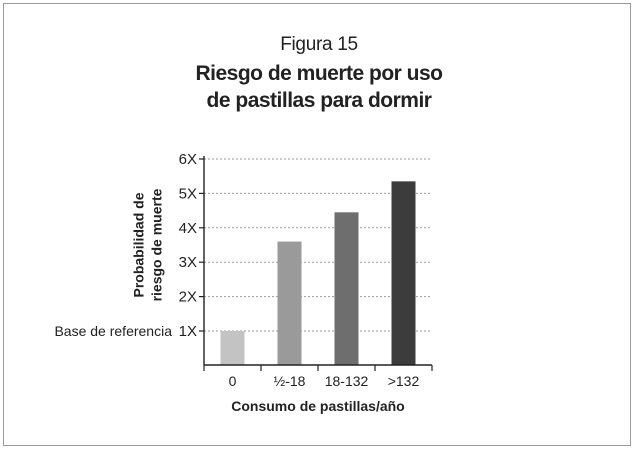  What do you see at coordinates (188, 228) in the screenshot?
I see `y-tick-label-4X: 4X` at bounding box center [188, 228].